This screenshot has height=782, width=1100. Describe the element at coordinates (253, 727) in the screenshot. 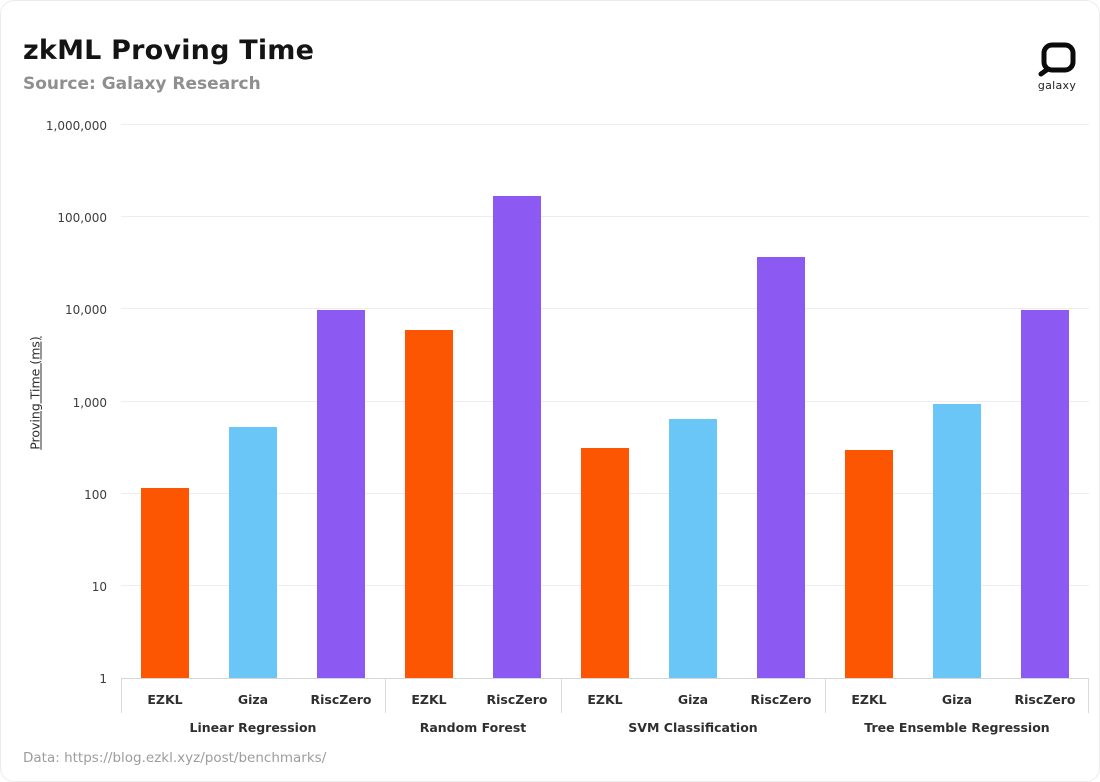

I see `group-label-linear-regression: Linear Regression` at that location.